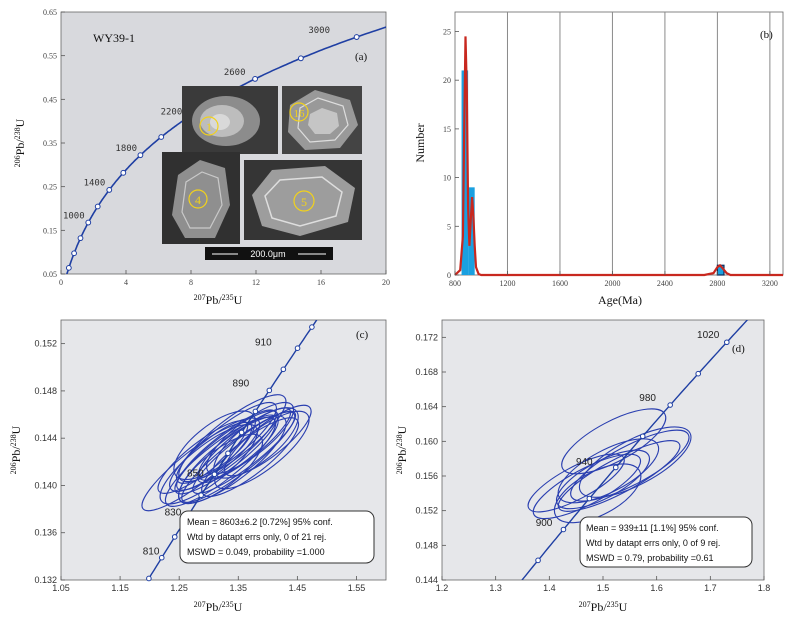 This screenshot has width=801, height=618. Describe the element at coordinates (263, 342) in the screenshot. I see `concordia-age-label: 910` at that location.